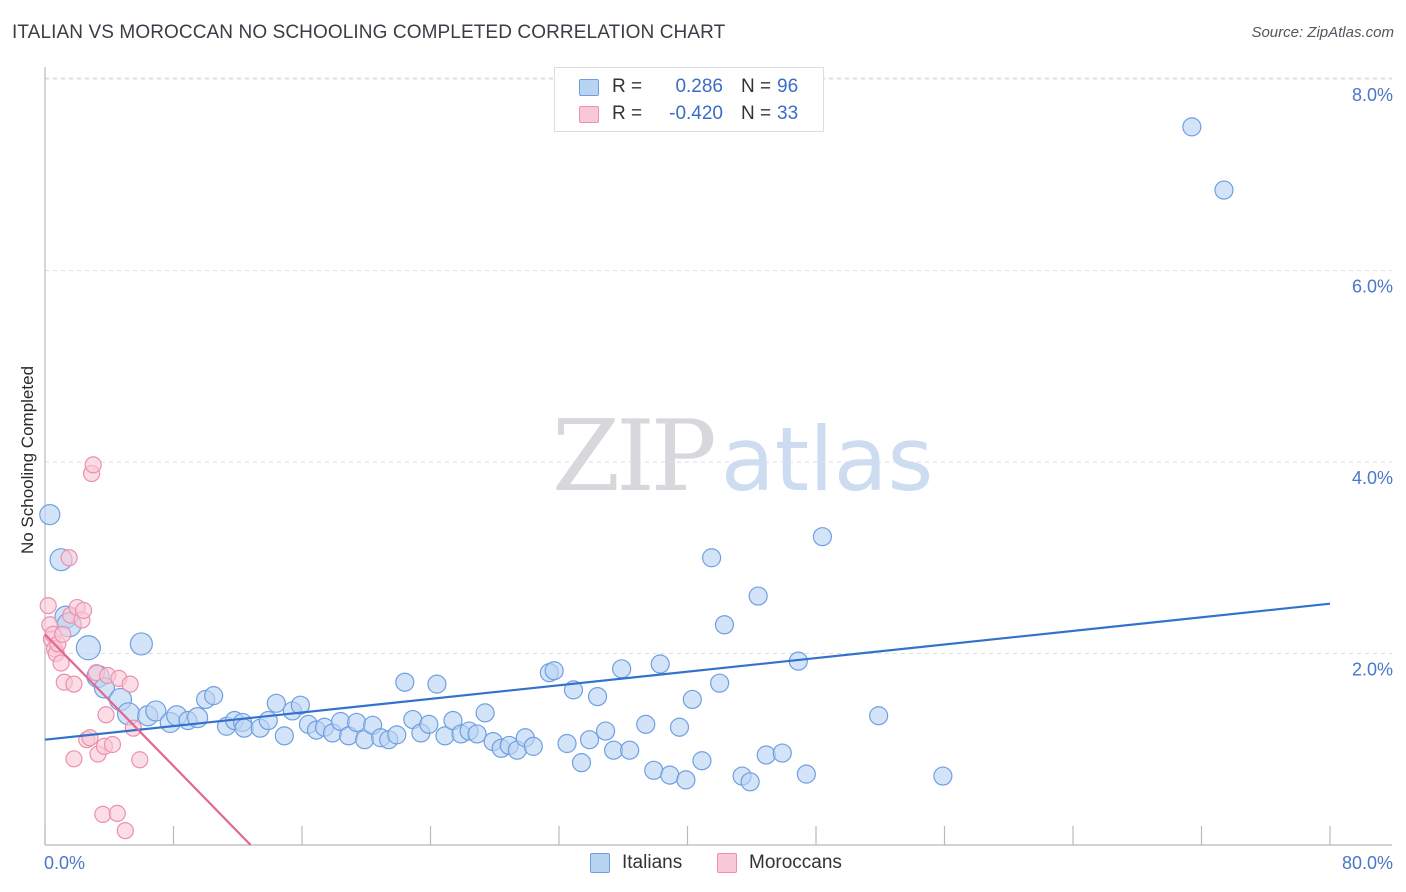 This screenshot has height=892, width=1406. What do you see at coordinates (64, 863) in the screenshot?
I see `x-tick-label: 0.0%` at bounding box center [64, 863].